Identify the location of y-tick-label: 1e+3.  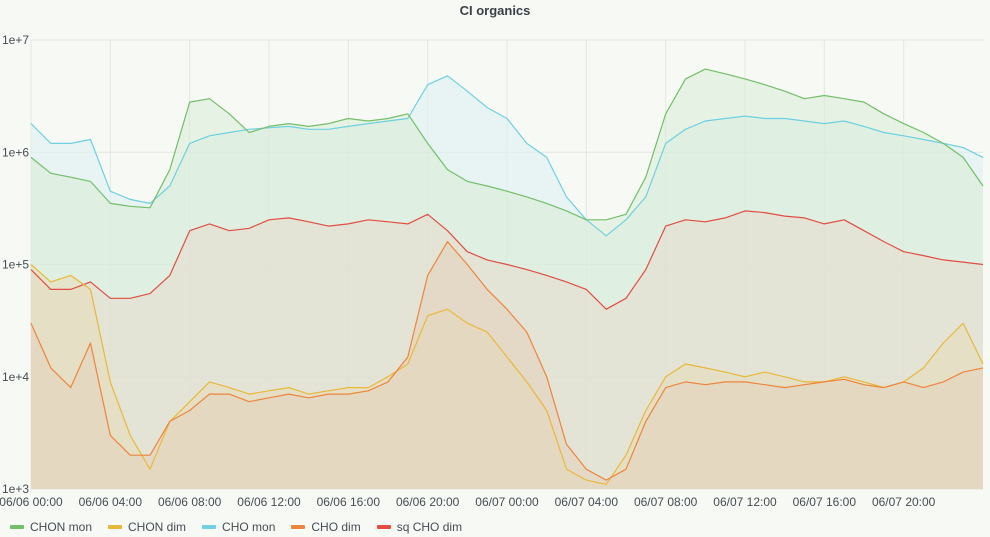
(15, 489).